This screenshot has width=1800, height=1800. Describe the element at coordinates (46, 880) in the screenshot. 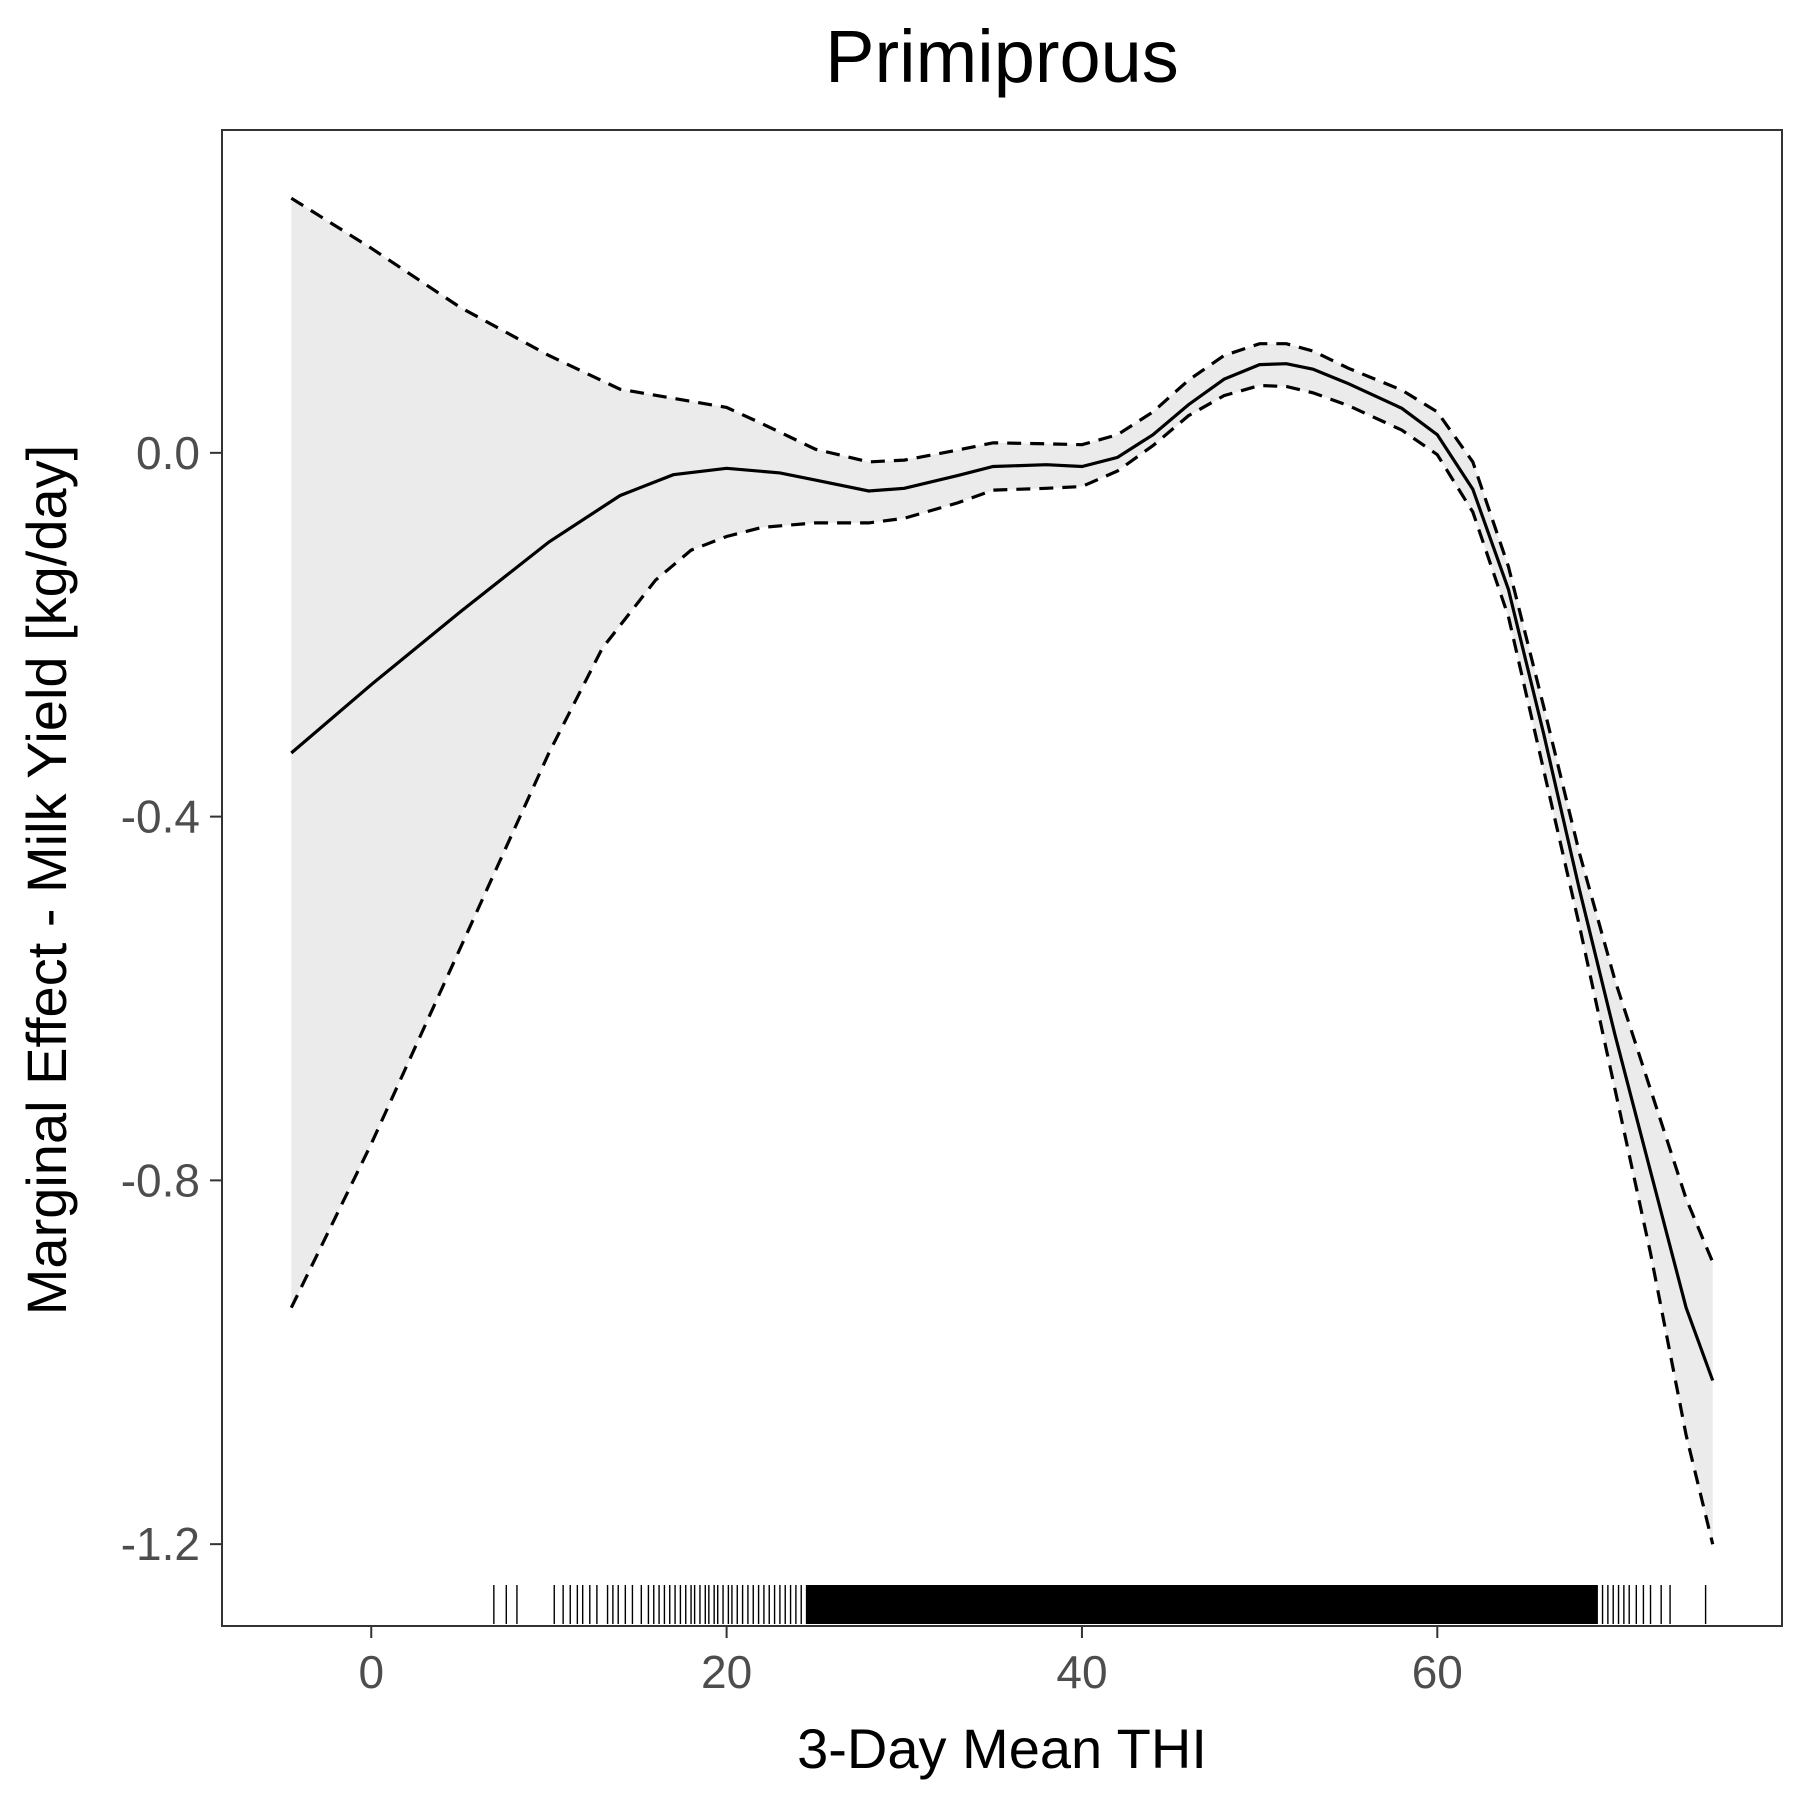

I see `y-axis-title: Marginal Effect - Milk Yield [kg/day]` at that location.